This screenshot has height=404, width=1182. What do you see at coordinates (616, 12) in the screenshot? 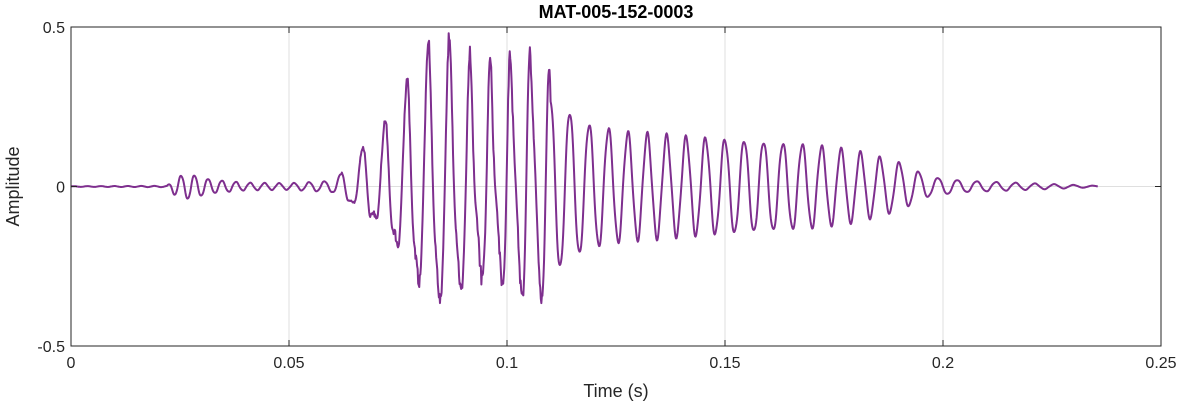
I see `chart-title: MAT-005-152-0003` at bounding box center [616, 12].